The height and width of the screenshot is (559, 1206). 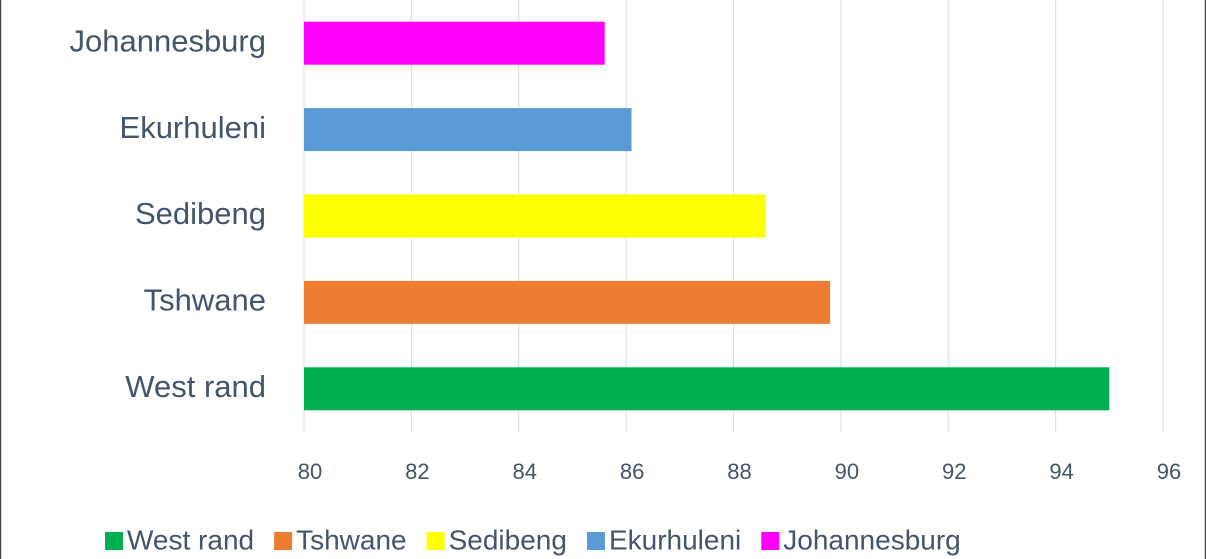 I want to click on y-tick-label: Ekurhuleni, so click(x=193, y=127).